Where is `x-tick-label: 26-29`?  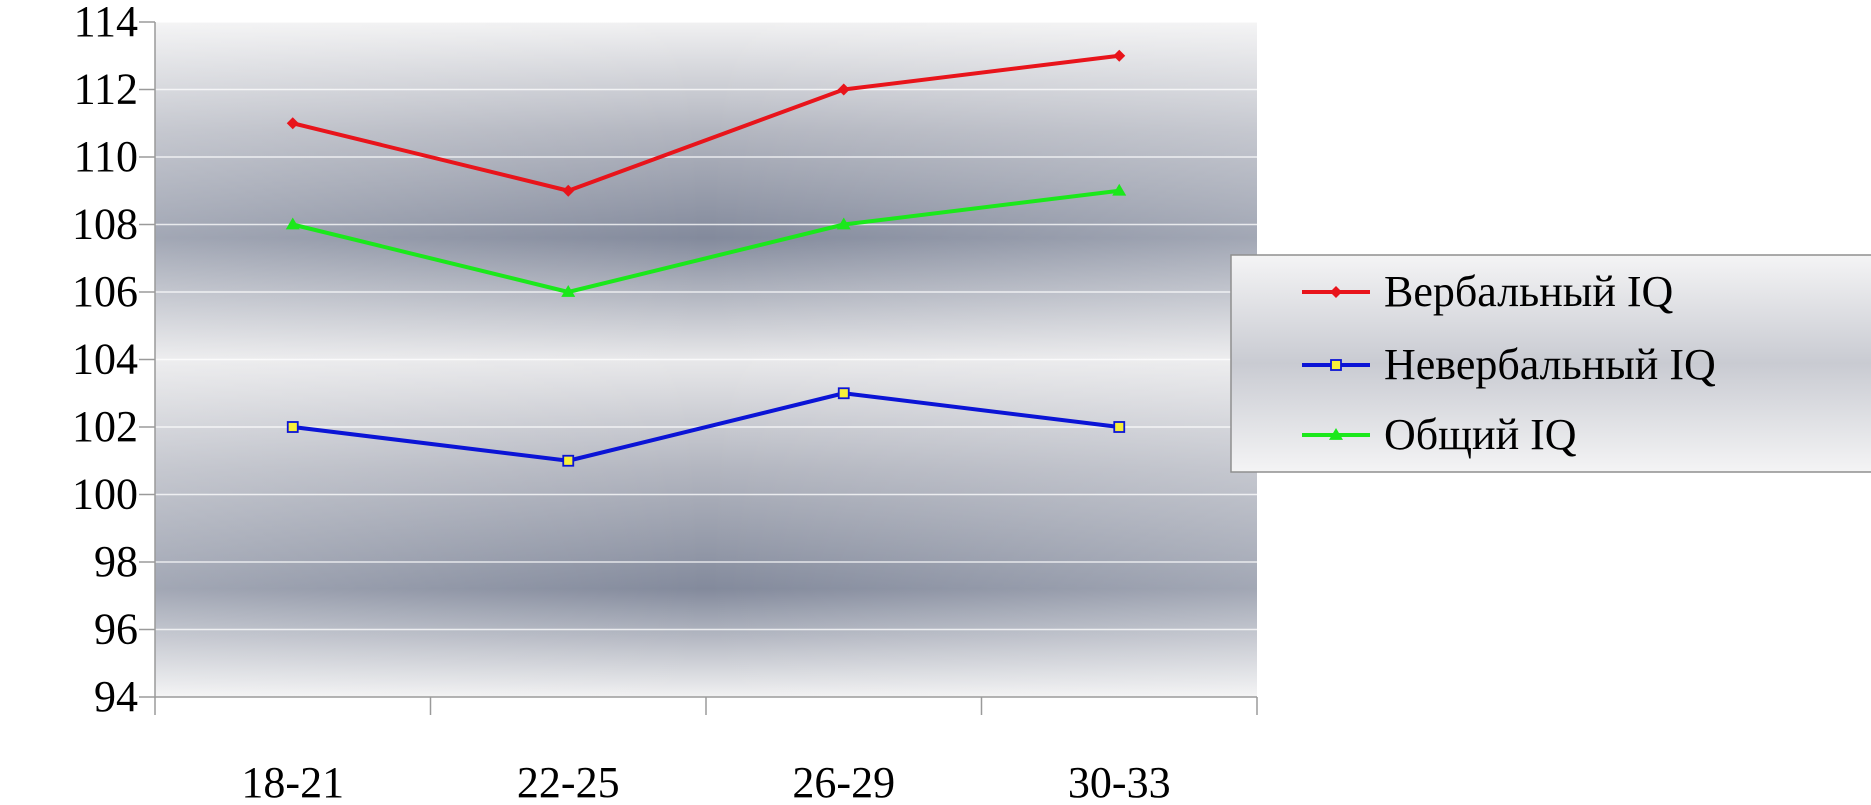 x-tick-label: 26-29 is located at coordinates (843, 781).